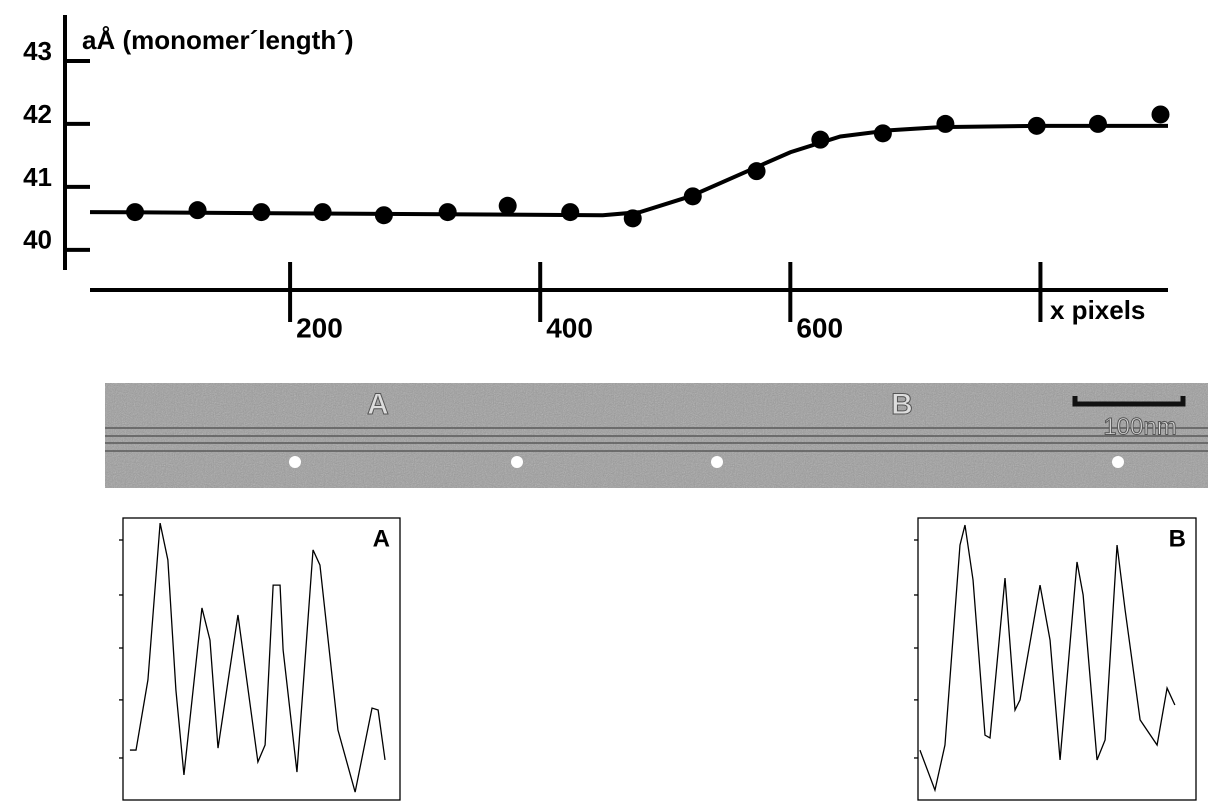  Describe the element at coordinates (319, 327) in the screenshot. I see `x-tick-label: 200` at that location.